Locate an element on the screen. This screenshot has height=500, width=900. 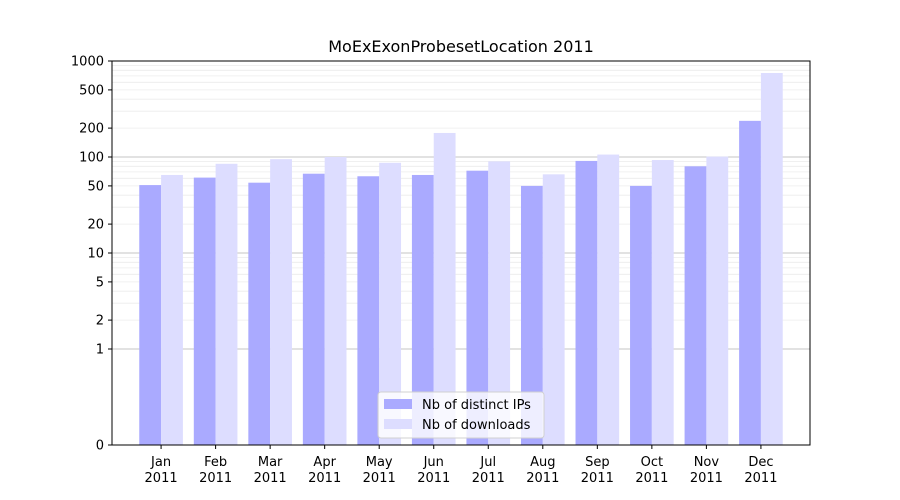
y-tick-label: 1 is located at coordinates (100, 350).